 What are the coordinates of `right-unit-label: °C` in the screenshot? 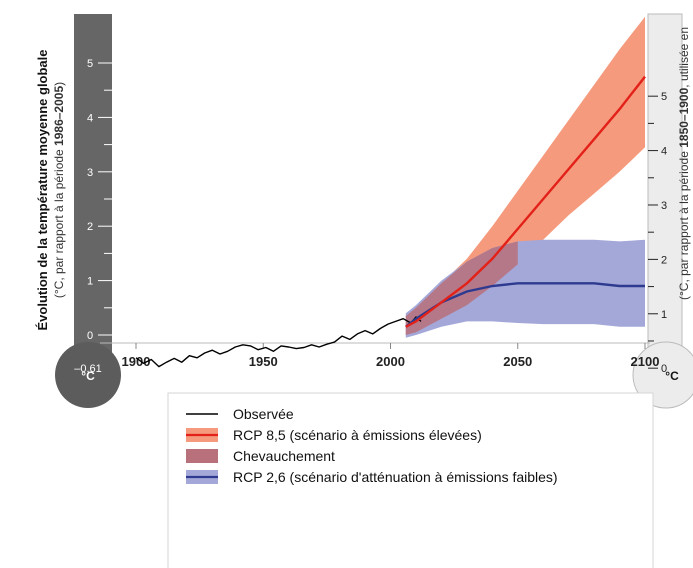 It's located at (672, 376).